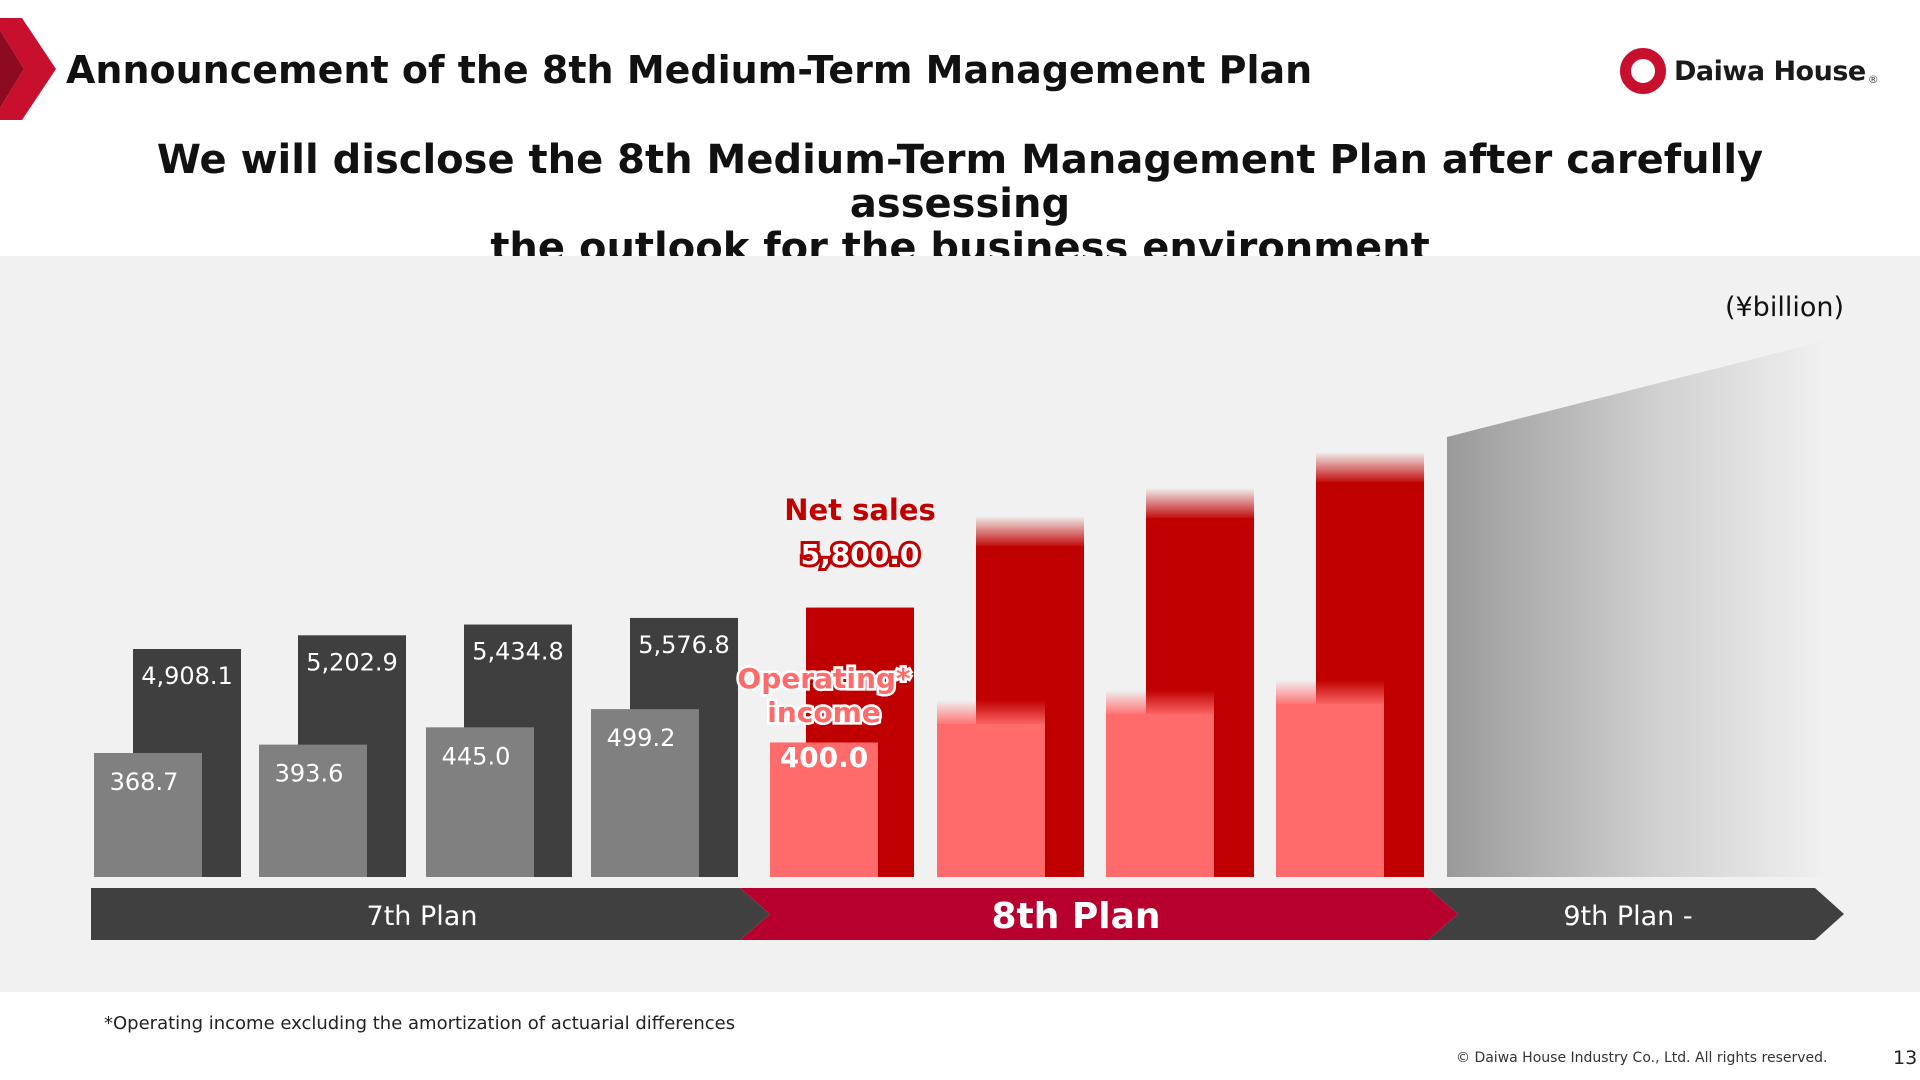 The height and width of the screenshot is (1080, 1920). Describe the element at coordinates (823, 678) in the screenshot. I see `operating-income-series-label: Operating*` at that location.